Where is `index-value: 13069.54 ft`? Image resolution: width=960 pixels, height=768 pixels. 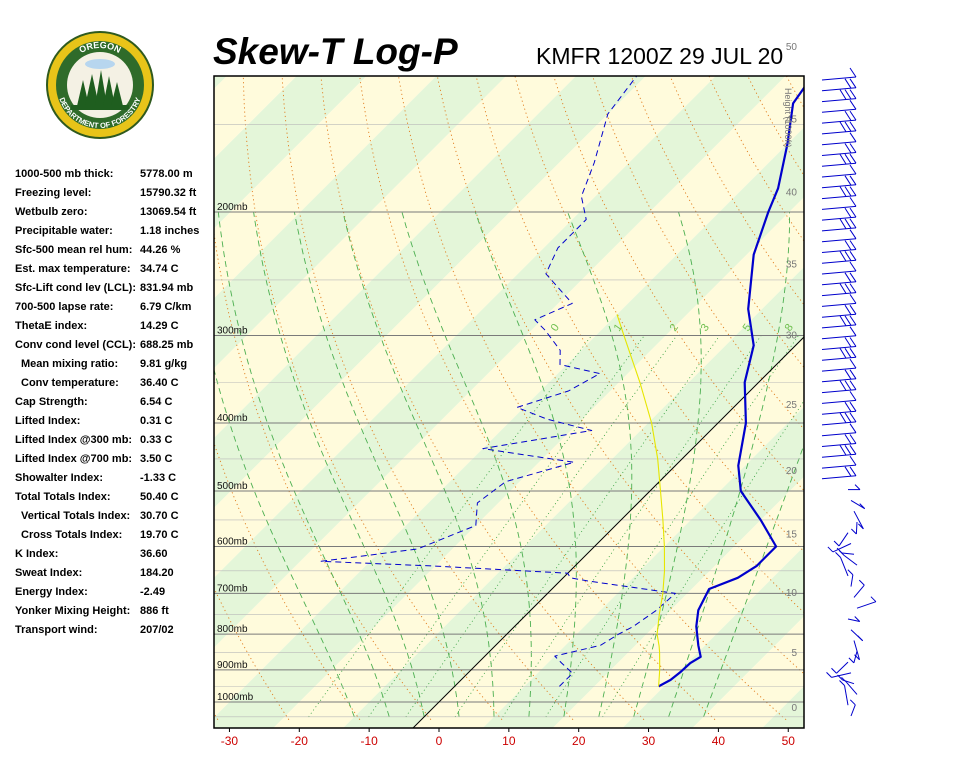 index-value: 13069.54 ft is located at coordinates (168, 212).